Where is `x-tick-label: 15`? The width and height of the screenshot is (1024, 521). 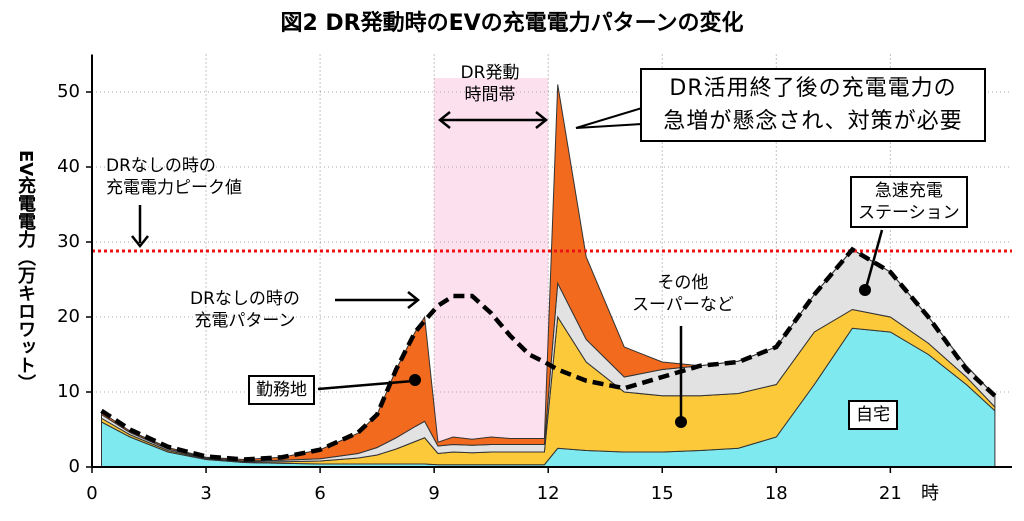 x-tick-label: 15 is located at coordinates (662, 493).